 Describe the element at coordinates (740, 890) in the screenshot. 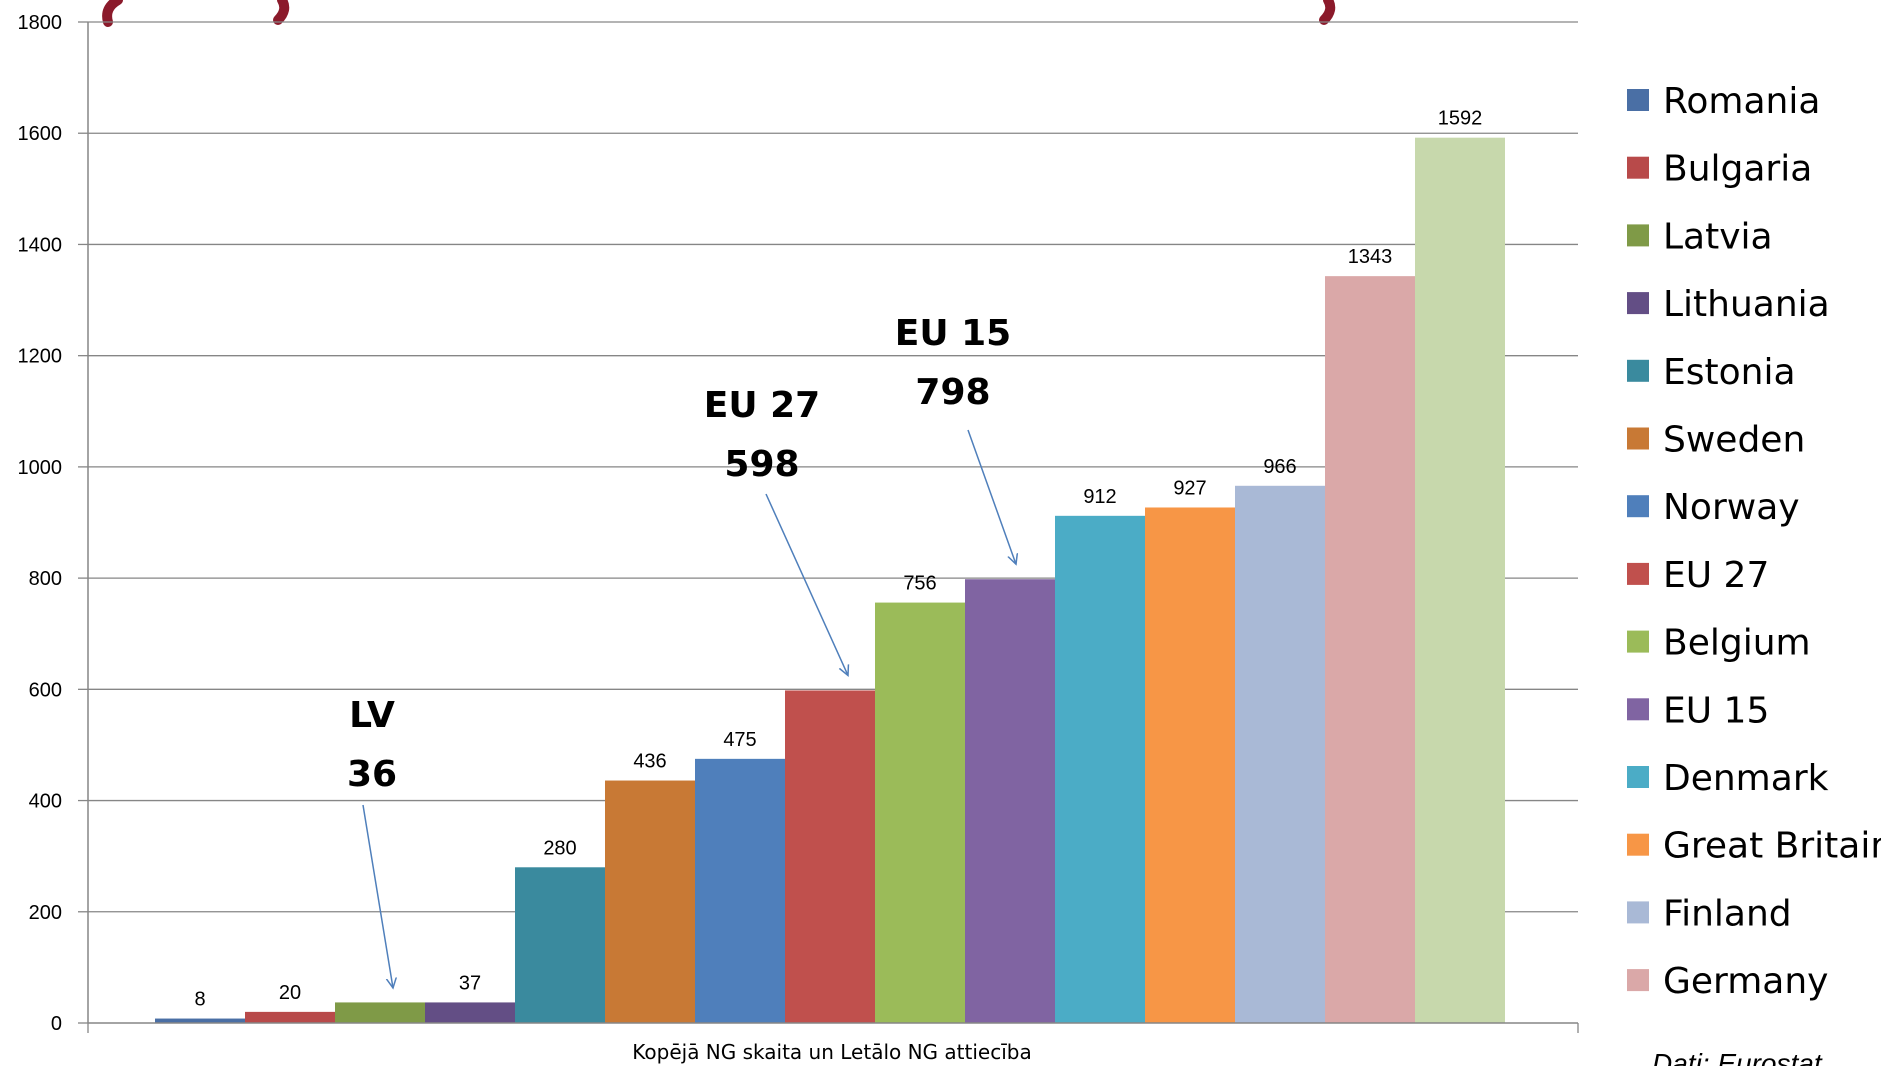

I see `bar-norway` at that location.